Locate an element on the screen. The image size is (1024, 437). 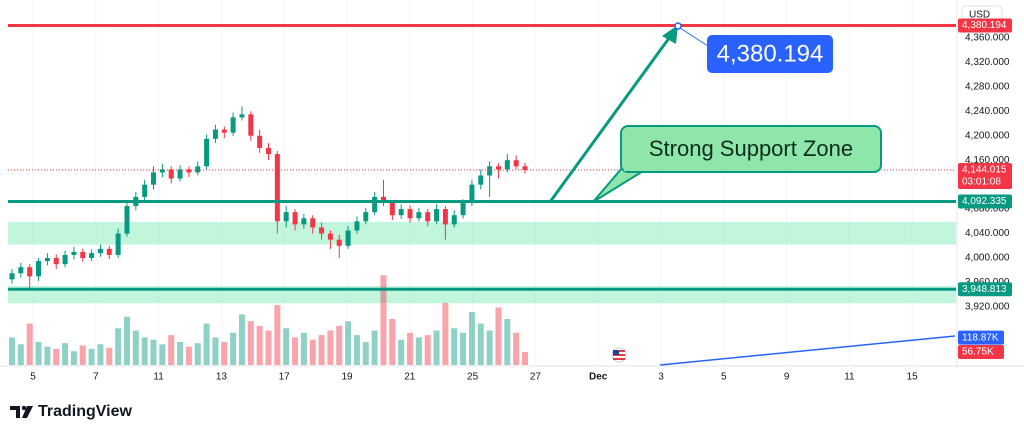
y-tick-label: 4,320.000 is located at coordinates (987, 62).